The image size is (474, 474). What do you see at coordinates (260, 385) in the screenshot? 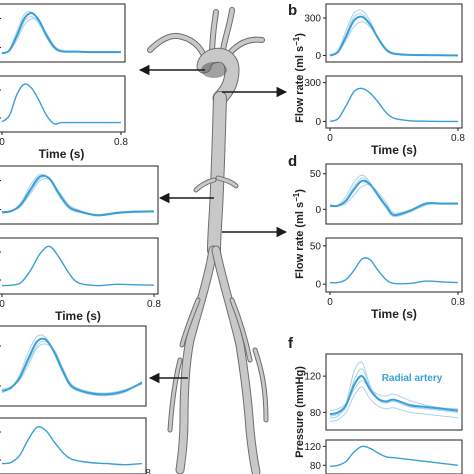
I see `right-deep-vessel` at bounding box center [260, 385].